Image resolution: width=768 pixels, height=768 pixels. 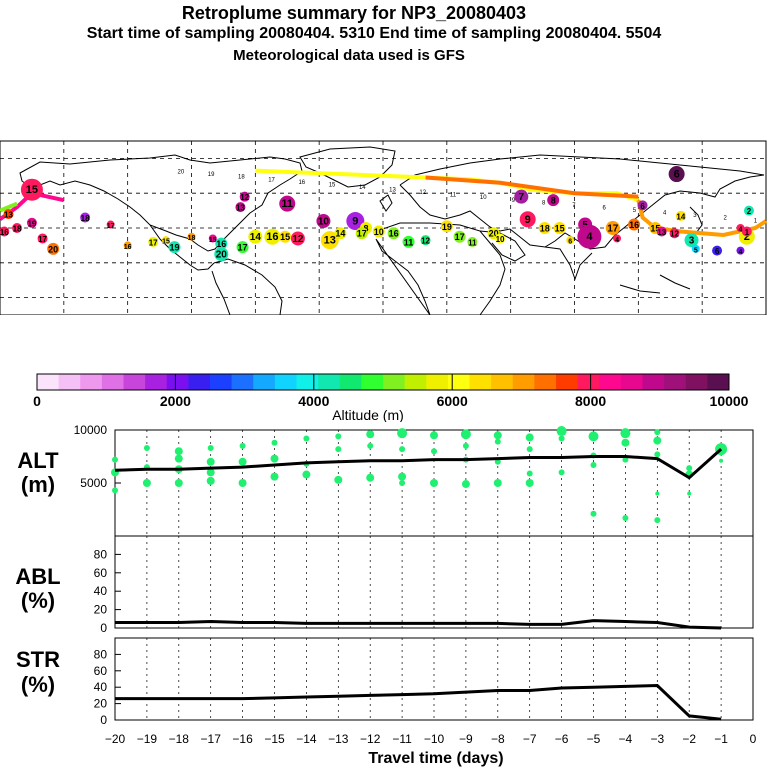 I want to click on track-day-label: 2, so click(x=725, y=219).